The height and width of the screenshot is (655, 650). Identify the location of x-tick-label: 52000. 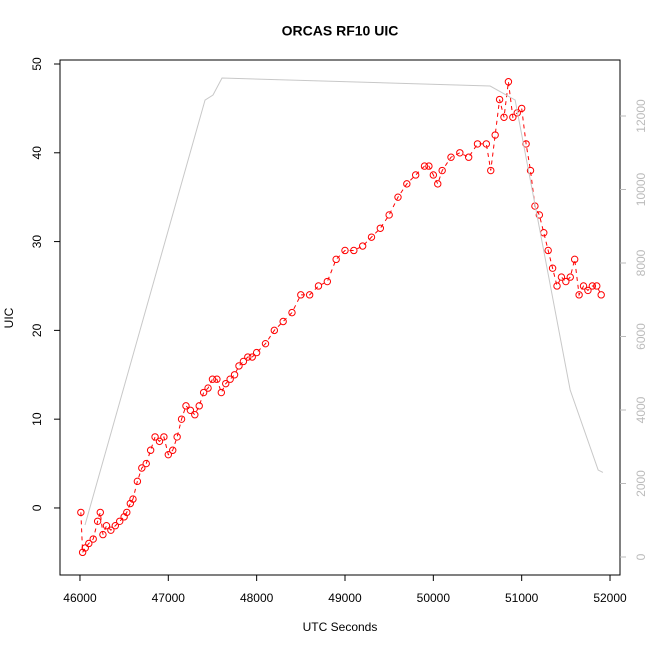
(610, 598).